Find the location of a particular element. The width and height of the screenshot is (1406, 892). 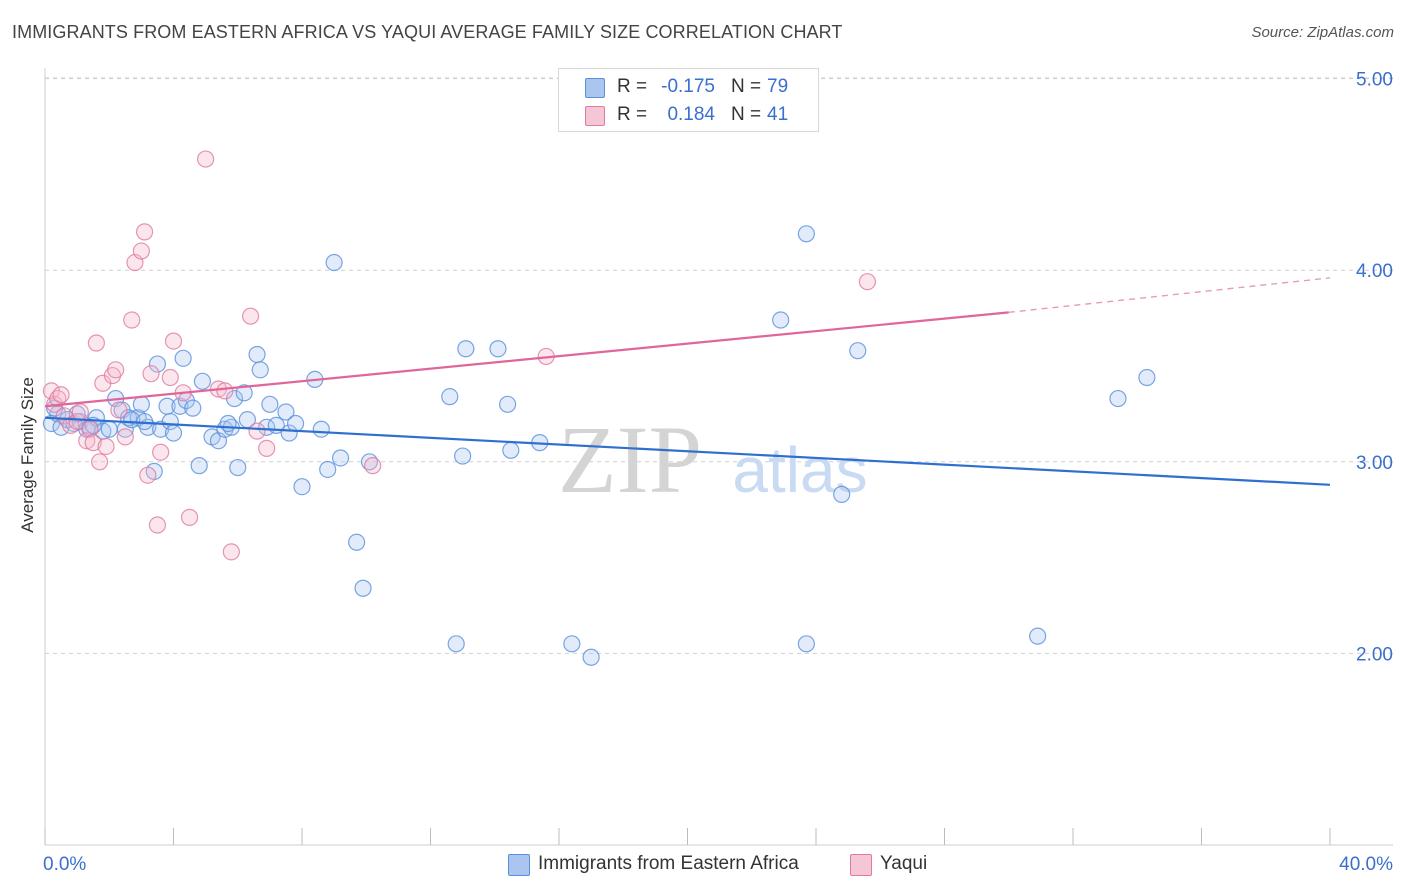

series-legend: Immigrants from Eastern Africa Yaqui is located at coordinates (738, 865).